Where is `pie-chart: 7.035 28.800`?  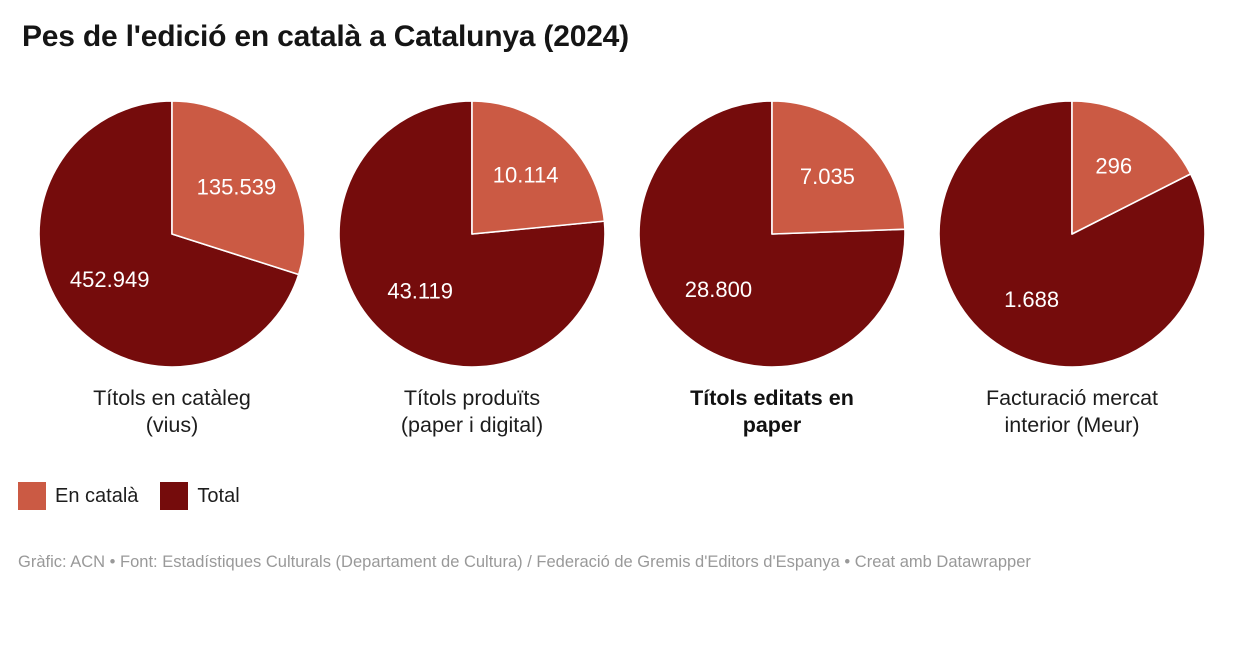 pie-chart: 7.035 28.800 is located at coordinates (772, 233).